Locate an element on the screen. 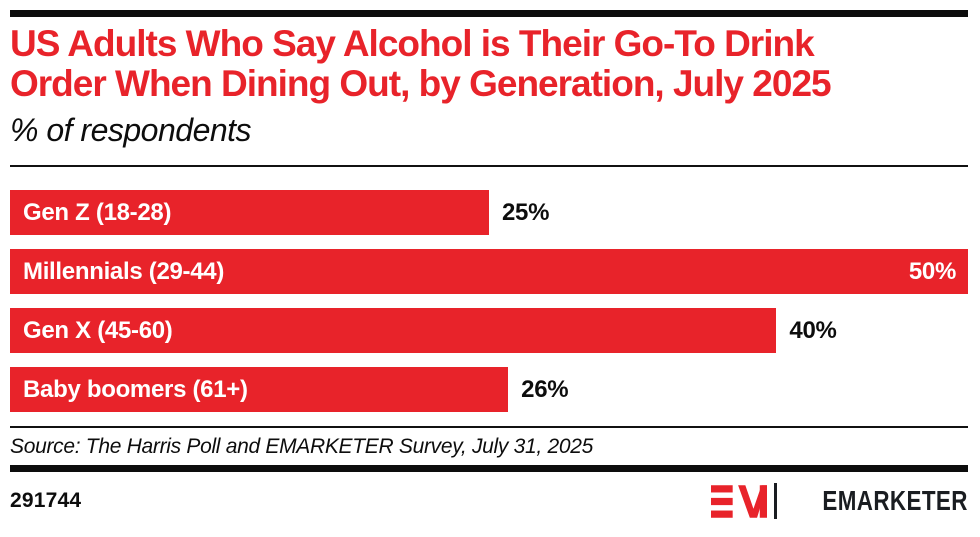  bar-category-label: Gen Z (18-28) is located at coordinates (97, 212).